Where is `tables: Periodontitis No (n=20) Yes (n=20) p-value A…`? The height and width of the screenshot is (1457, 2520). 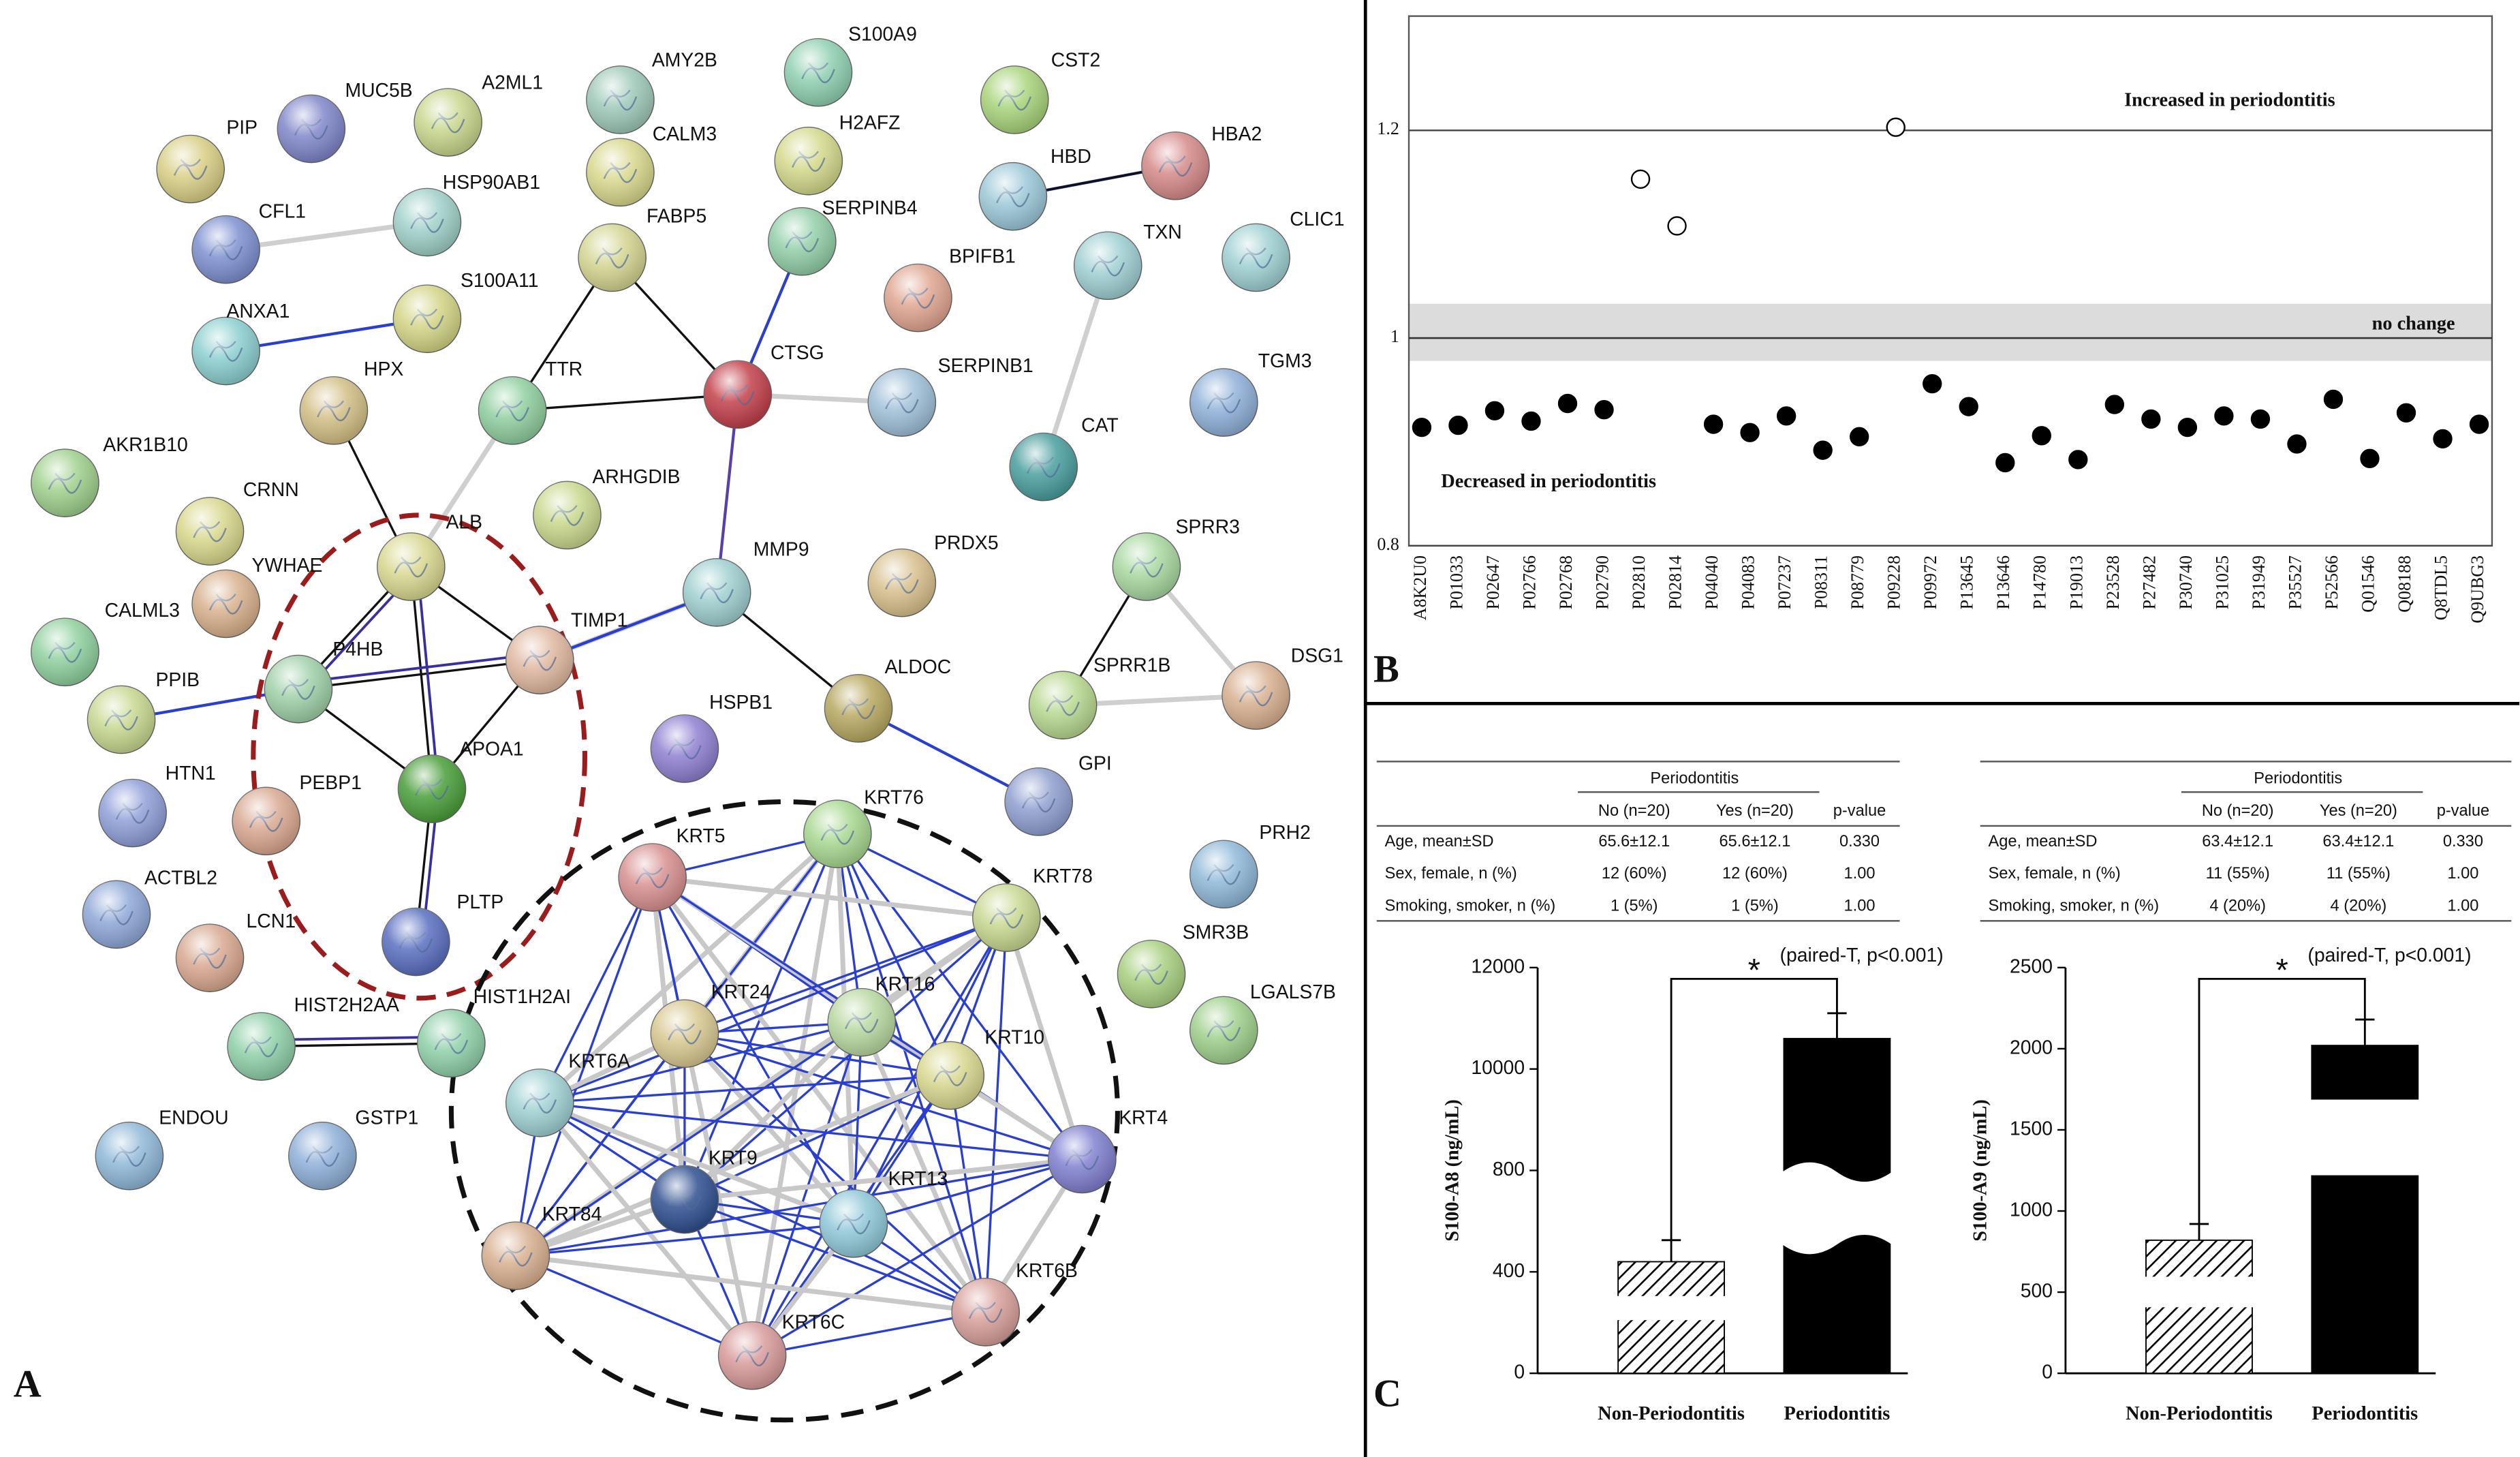
tables: Periodontitis No (n=20) Yes (n=20) p-value A… is located at coordinates (1944, 841).